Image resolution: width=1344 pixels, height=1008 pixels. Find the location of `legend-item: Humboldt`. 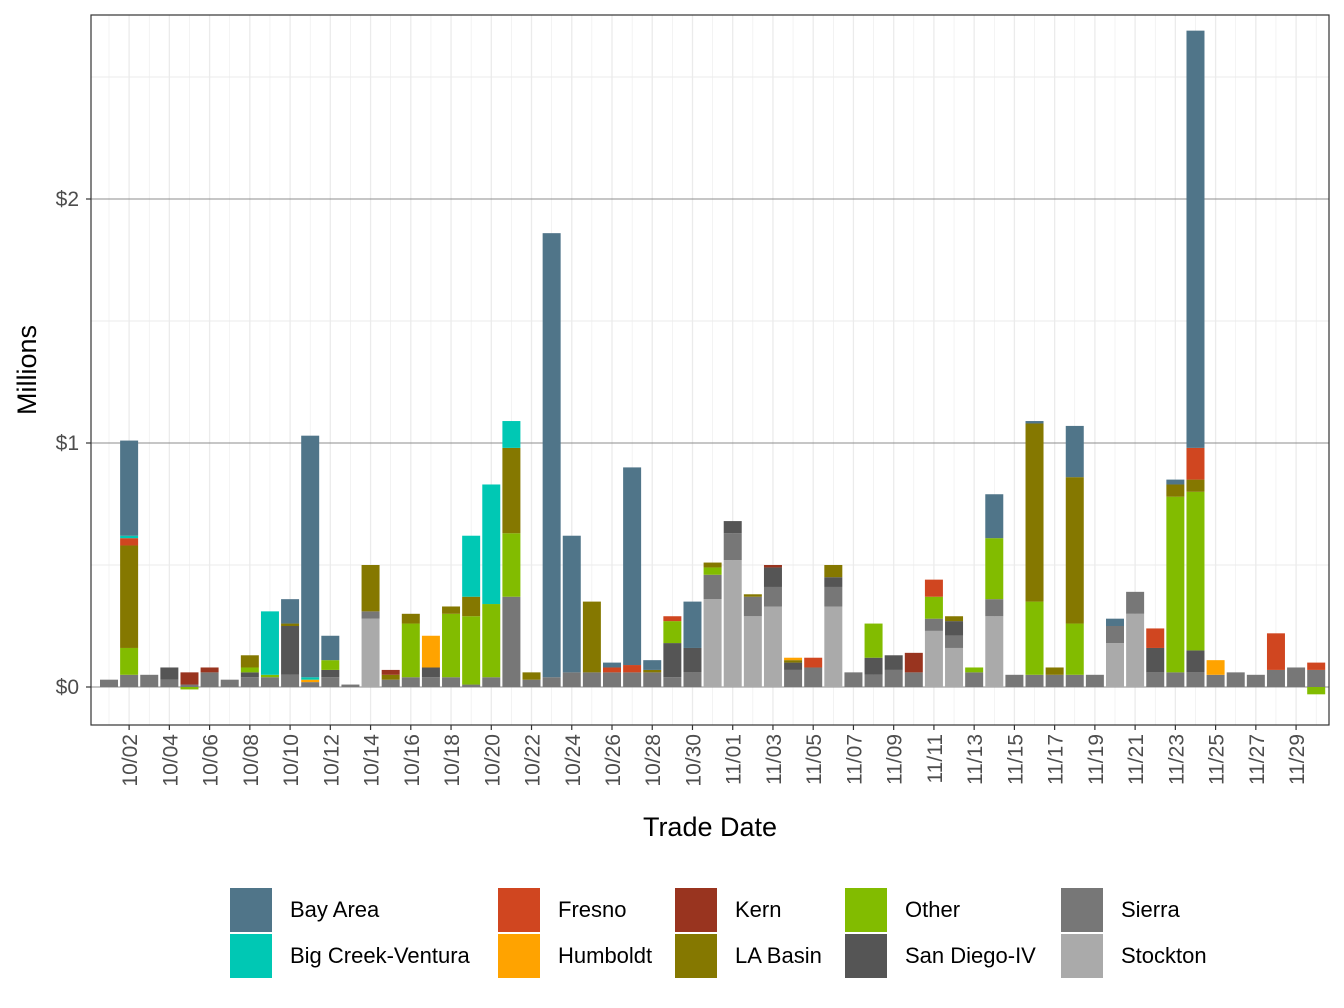

legend-item: Humboldt is located at coordinates (575, 956).